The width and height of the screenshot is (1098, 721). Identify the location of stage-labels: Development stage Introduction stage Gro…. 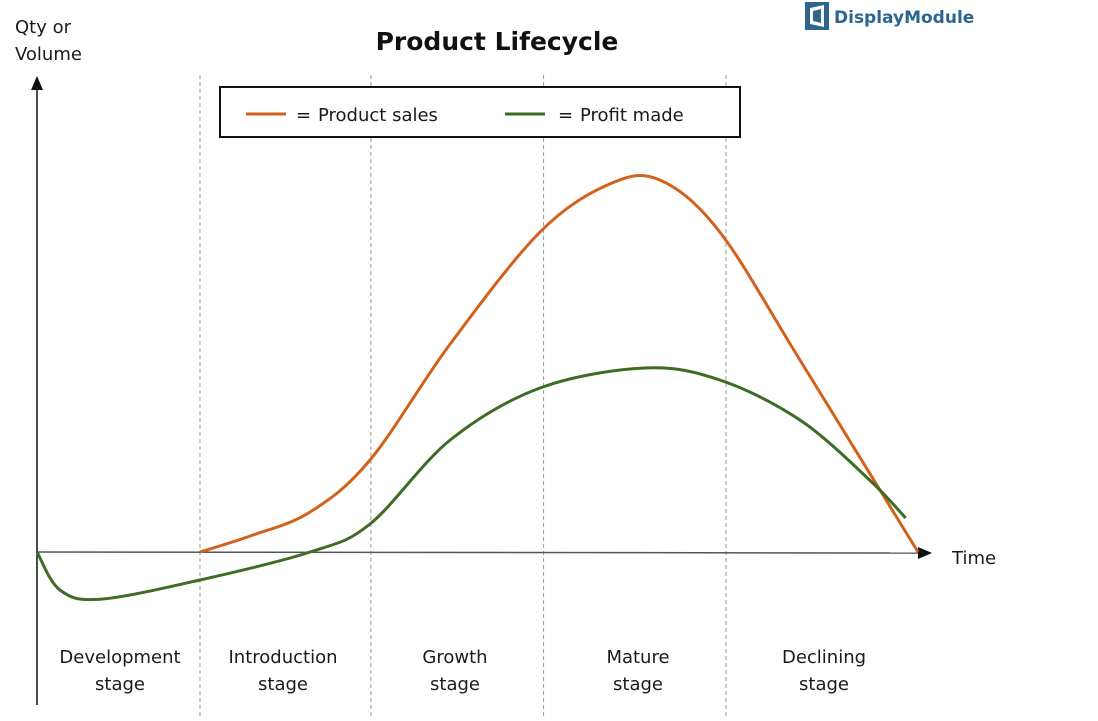
(462, 671).